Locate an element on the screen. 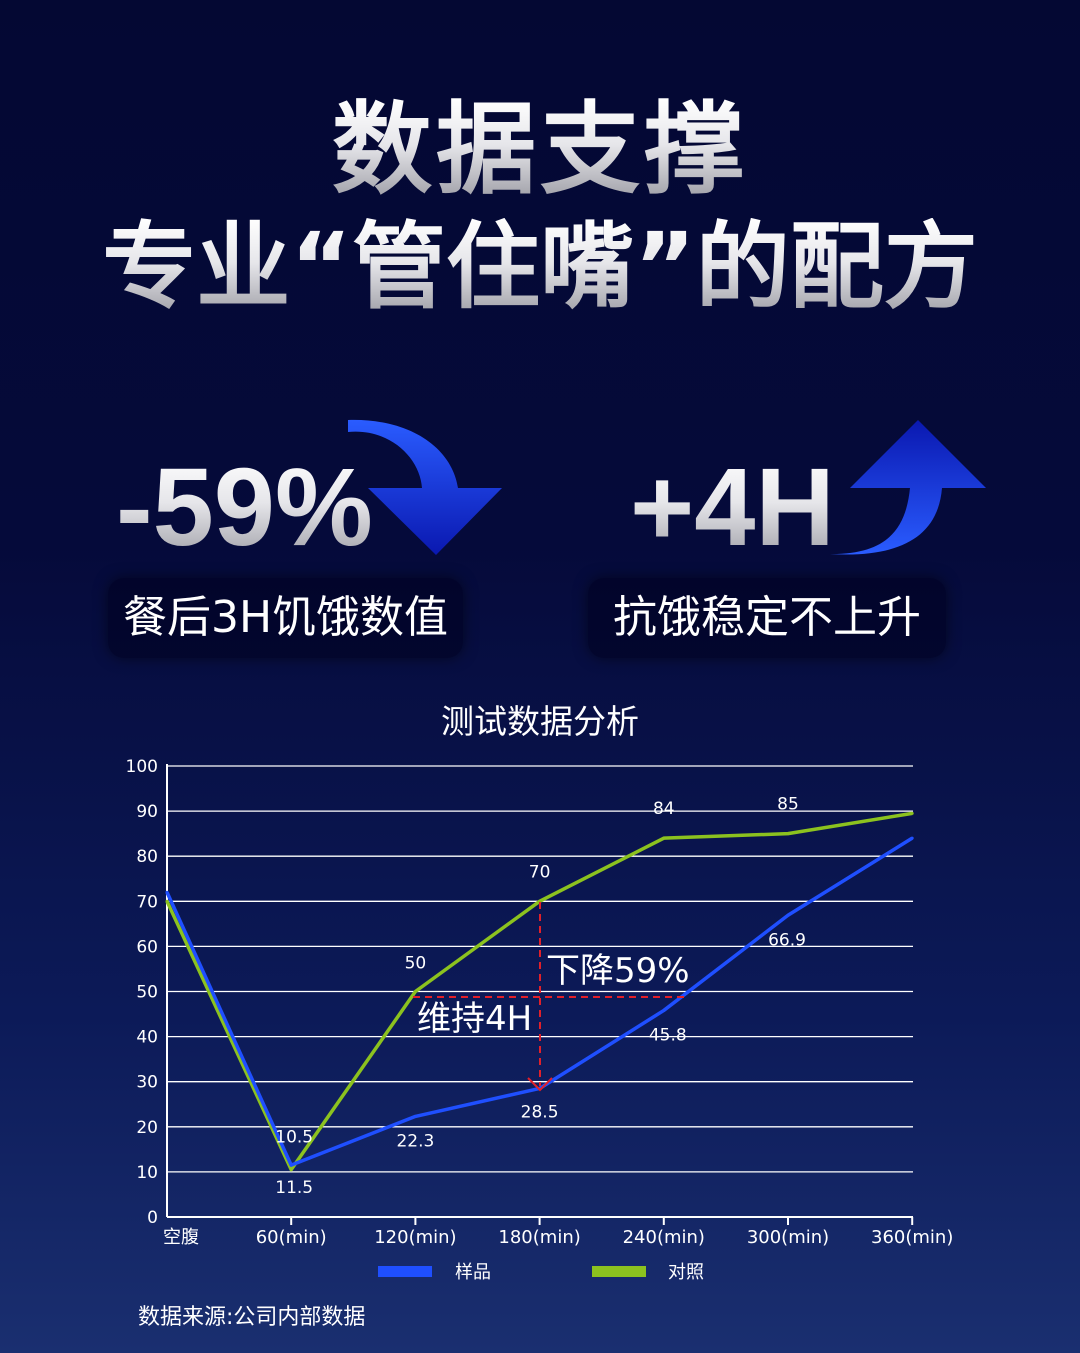 The width and height of the screenshot is (1080, 1353). legend-label-control: 对照 is located at coordinates (686, 1272).